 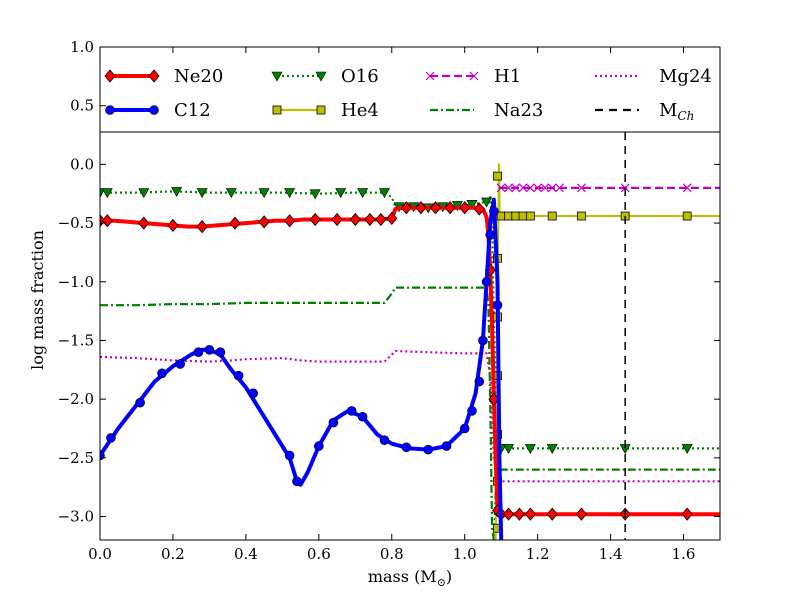 I want to click on y-tick-label: −3.0, so click(x=76, y=517).